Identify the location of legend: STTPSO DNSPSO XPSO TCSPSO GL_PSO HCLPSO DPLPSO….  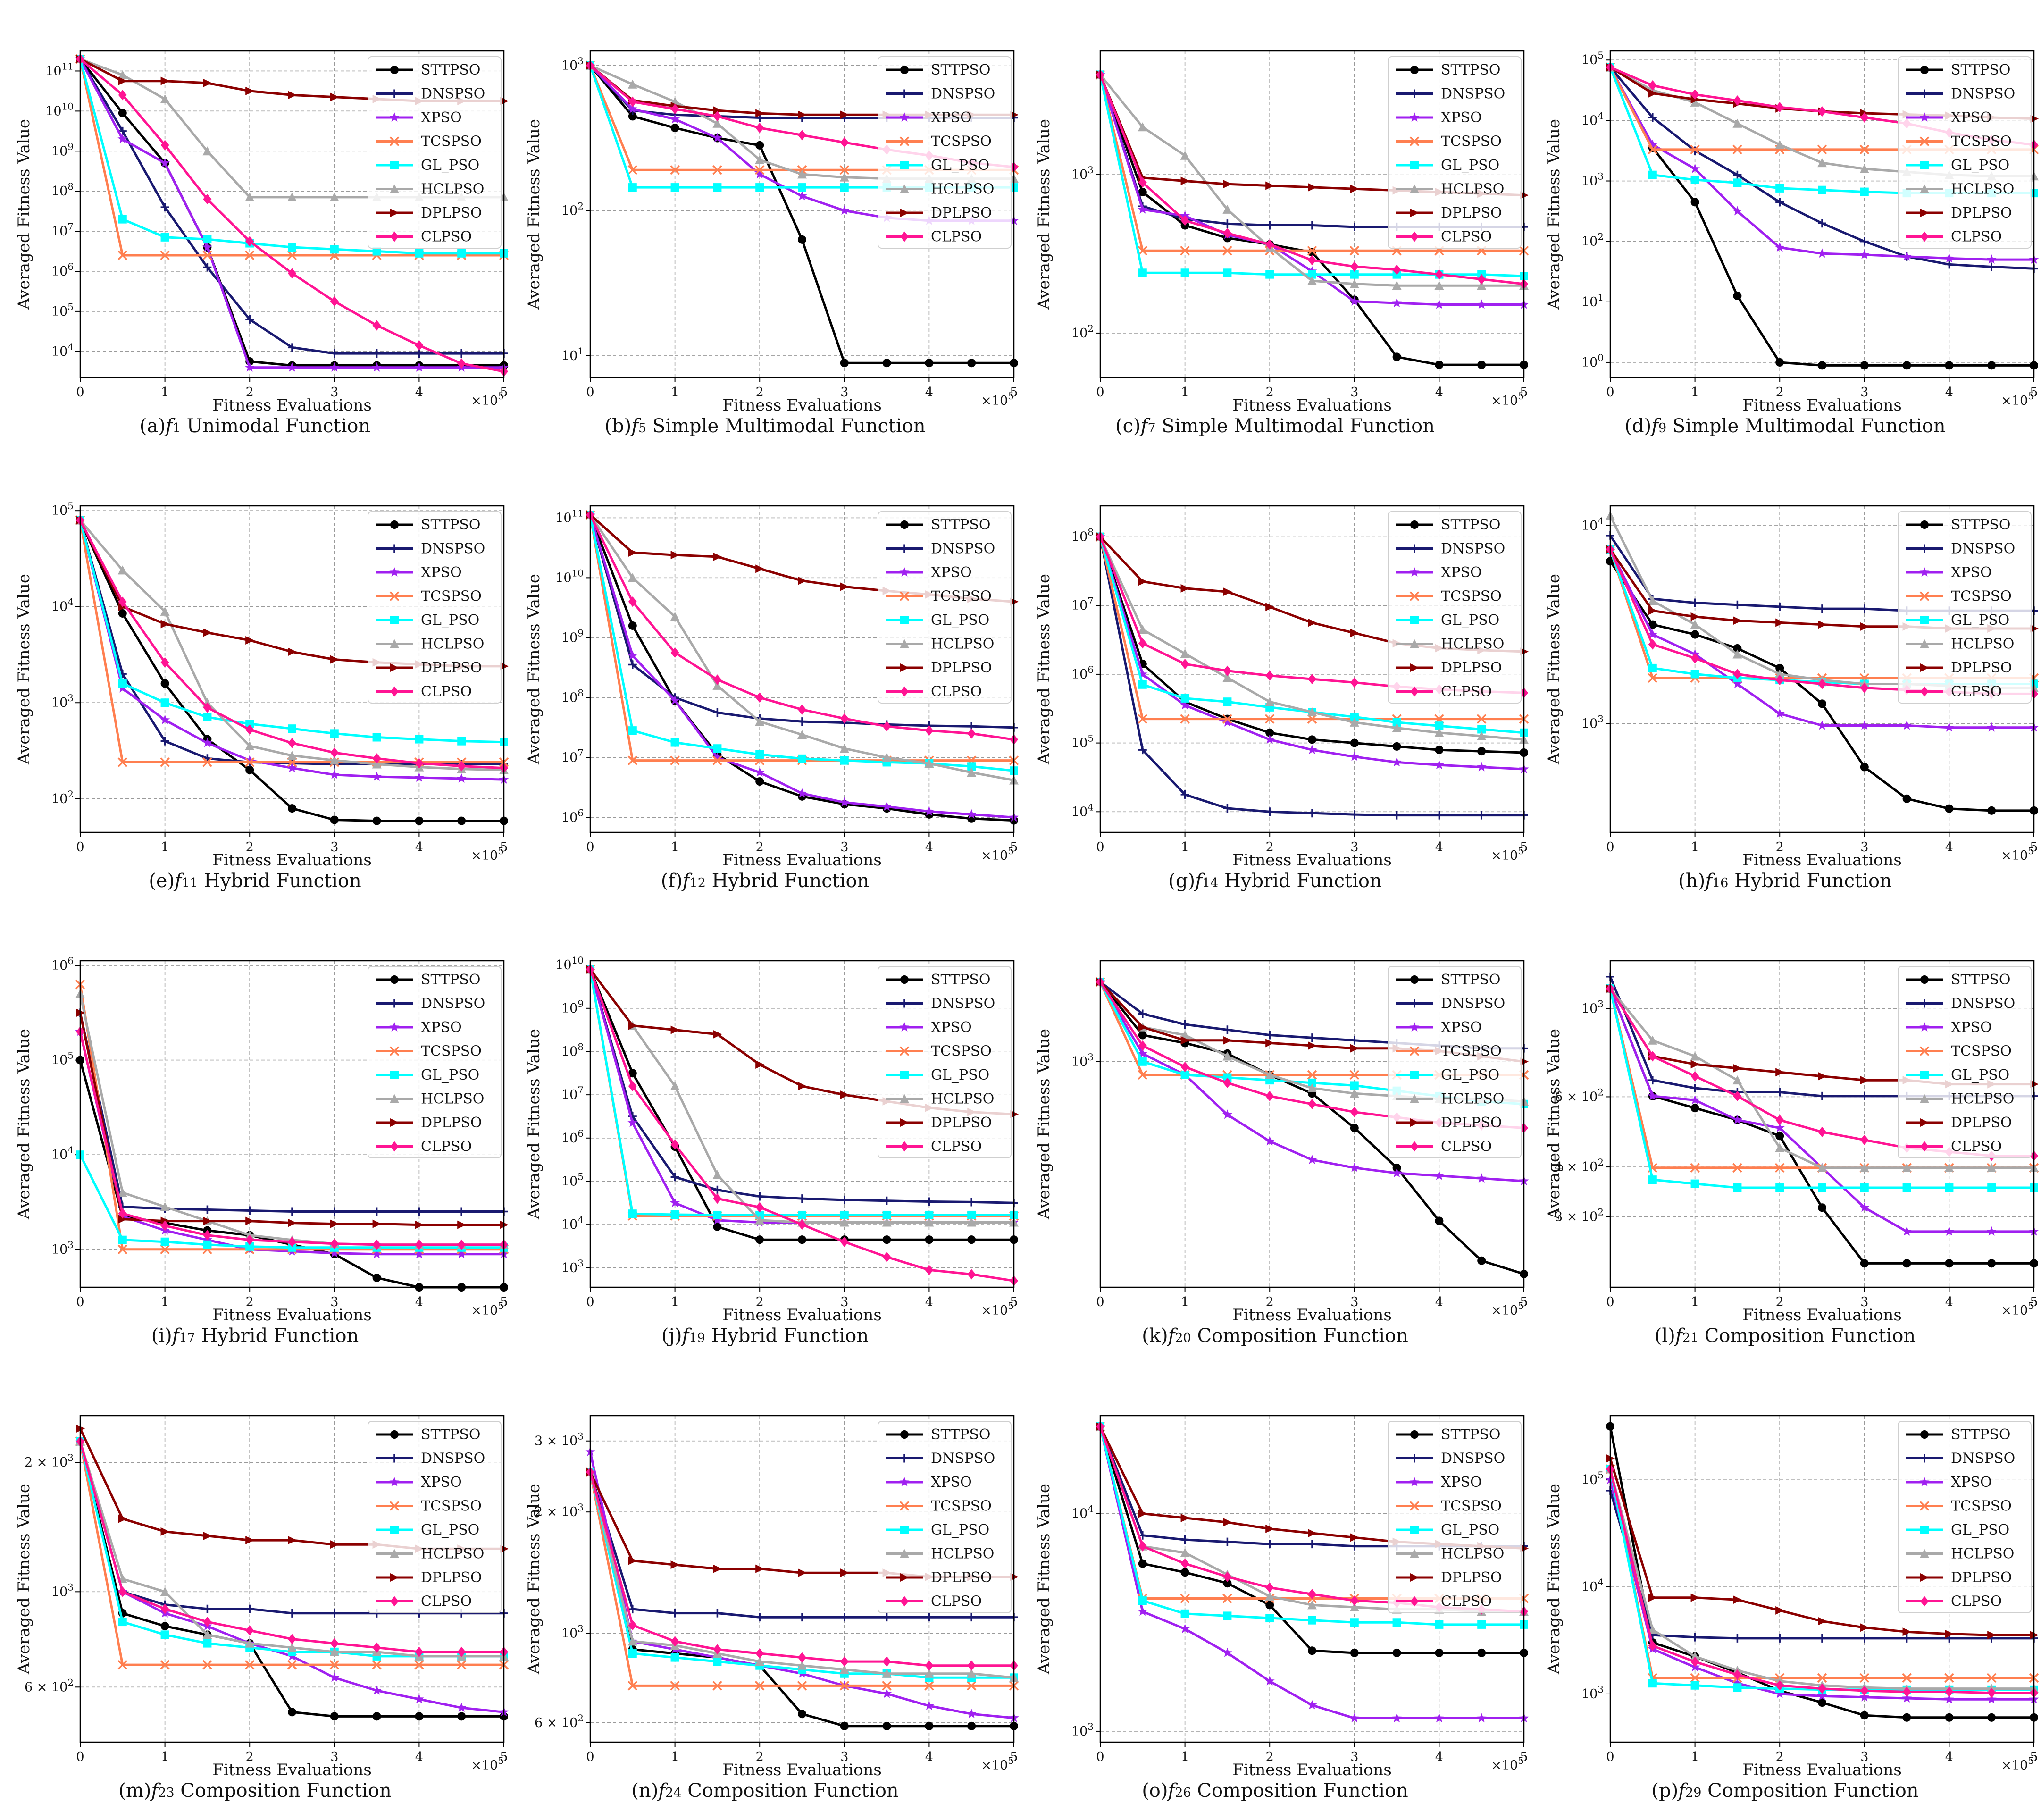
(1455, 152).